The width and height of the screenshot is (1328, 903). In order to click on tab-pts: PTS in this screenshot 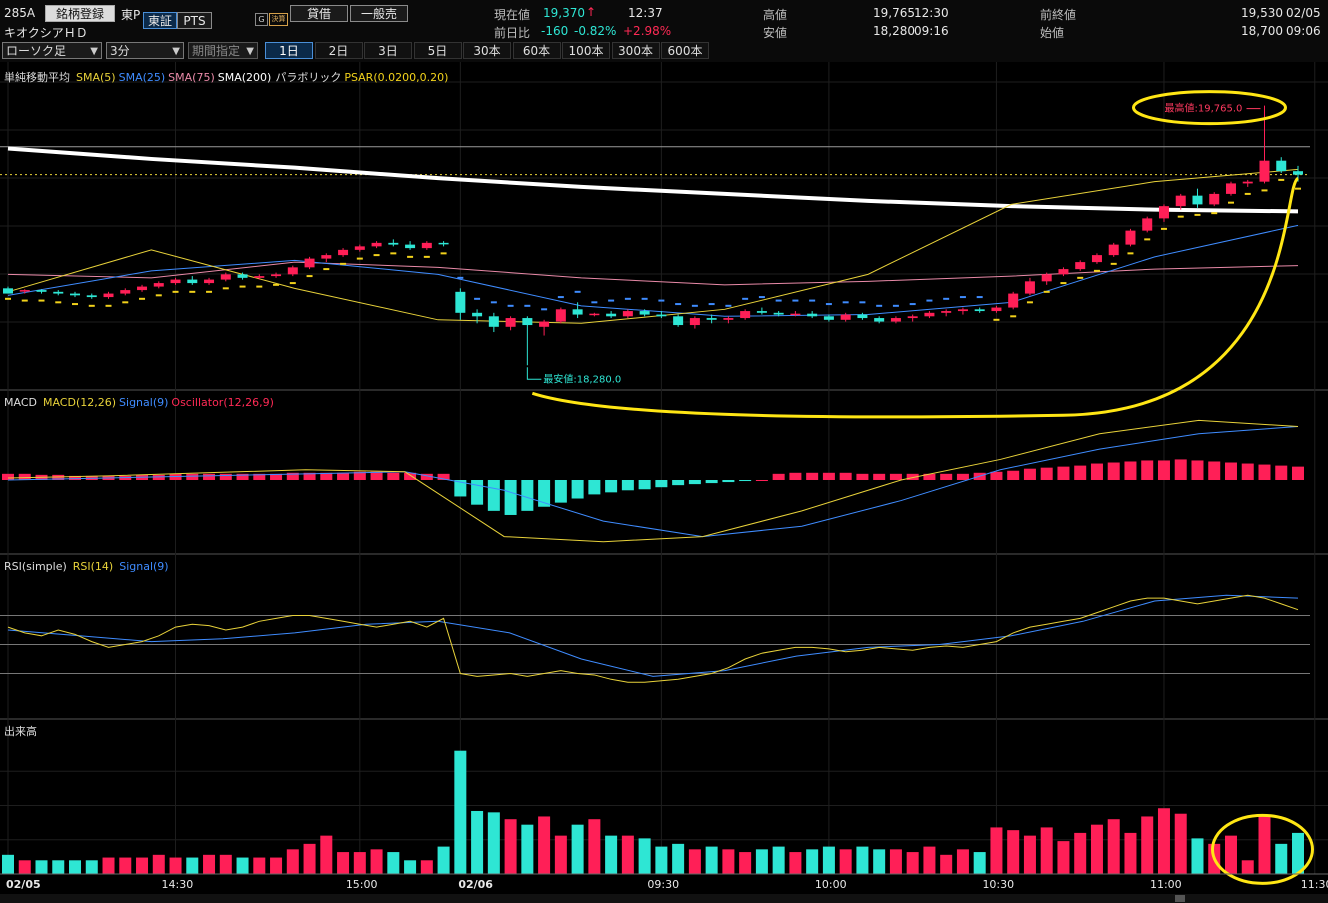, I will do `click(194, 20)`.